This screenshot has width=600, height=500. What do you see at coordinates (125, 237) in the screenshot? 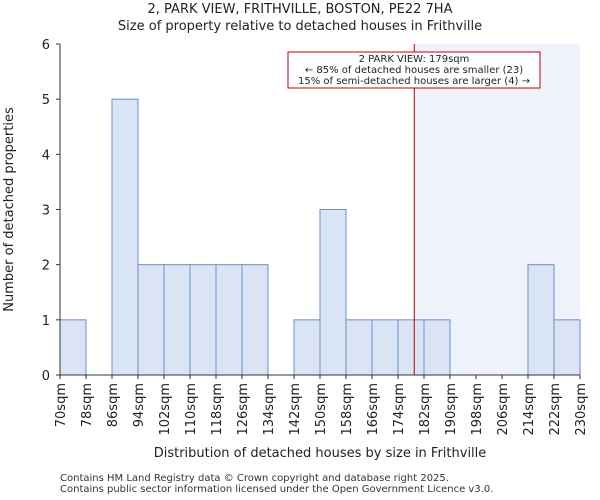
I see `bar-86sqm` at bounding box center [125, 237].